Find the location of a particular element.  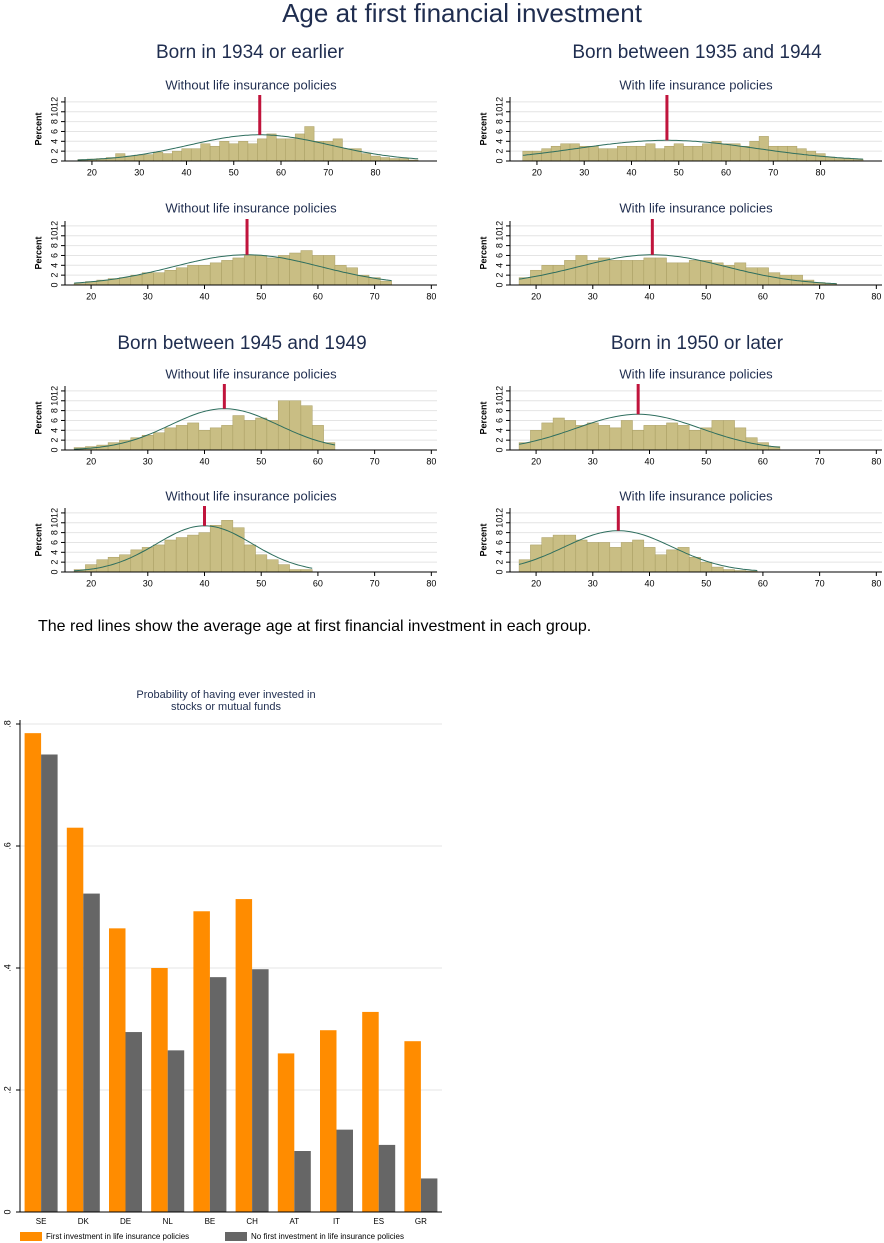

x-tick-label: DK is located at coordinates (84, 1221).